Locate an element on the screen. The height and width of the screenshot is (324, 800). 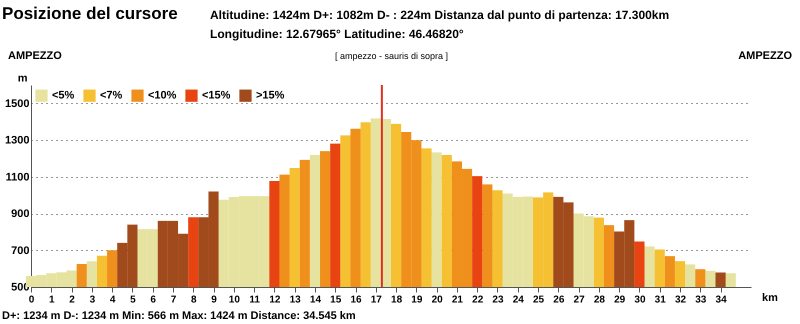
x-tick-label: 29 is located at coordinates (620, 300).